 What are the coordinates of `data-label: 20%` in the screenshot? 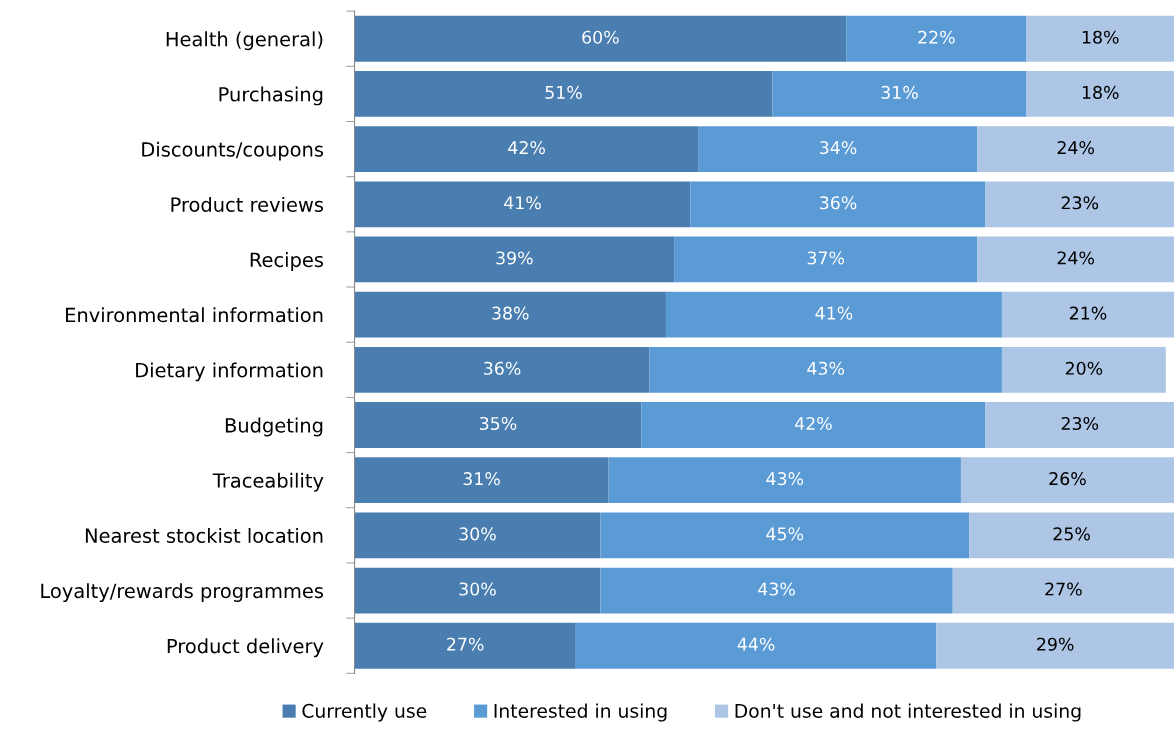 It's located at (1084, 368).